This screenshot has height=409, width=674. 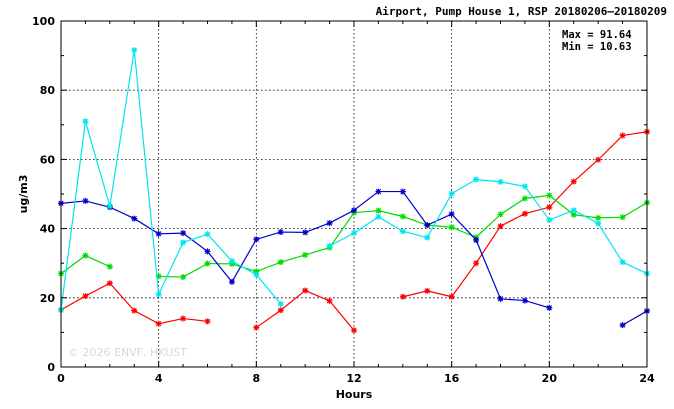 I want to click on y-tick-label: 60, so click(x=48, y=159).